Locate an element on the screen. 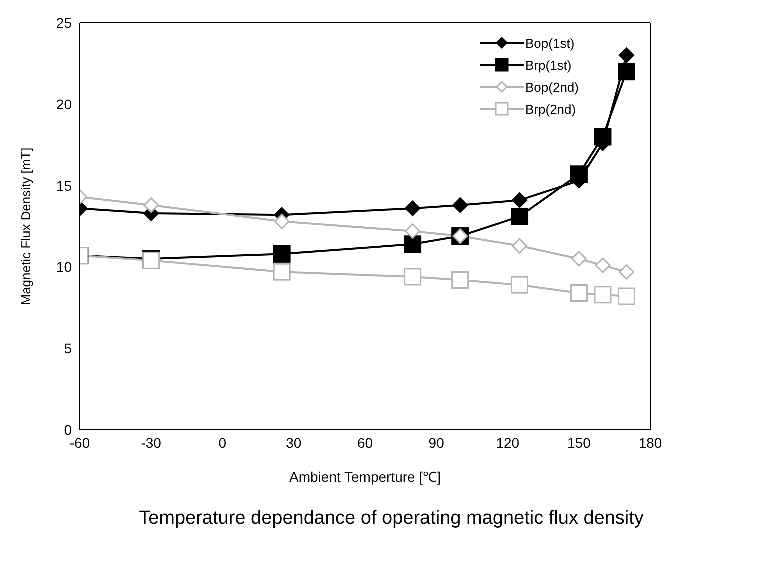  legend-label: Brp(1st) is located at coordinates (549, 65).